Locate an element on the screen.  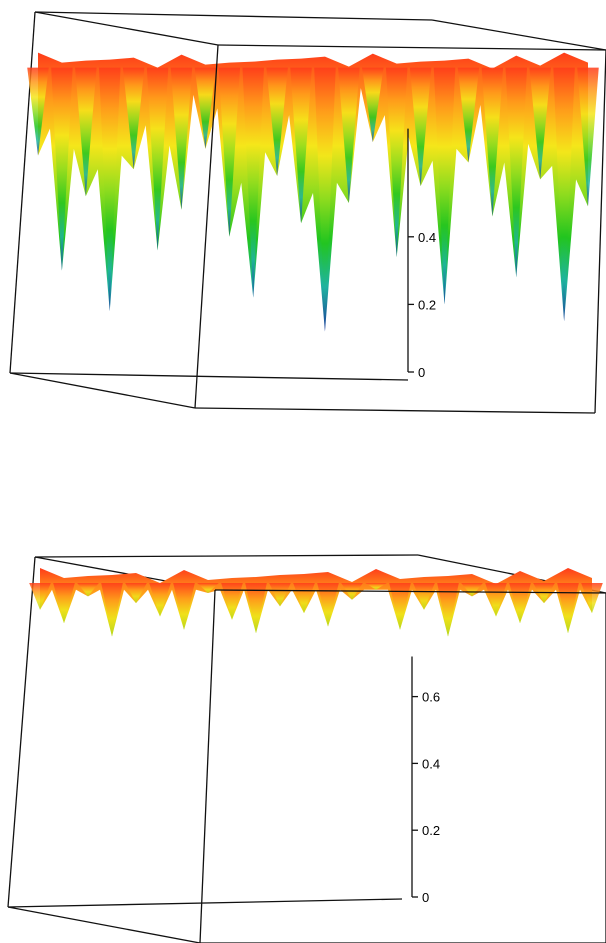
z-tick-label-bottom-1: 0.4 is located at coordinates (431, 763).